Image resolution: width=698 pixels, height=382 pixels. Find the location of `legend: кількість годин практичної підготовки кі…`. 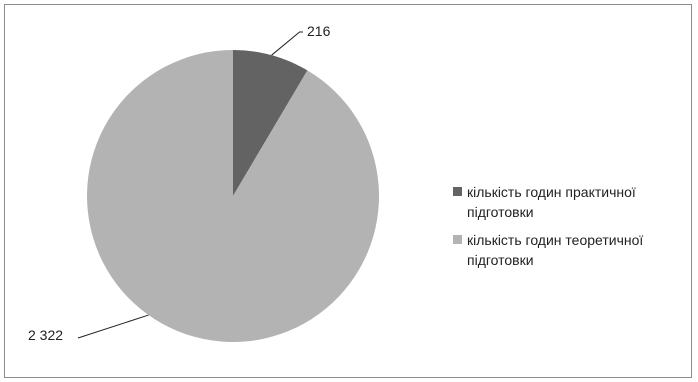

legend: кількість годин практичної підготовки кі… is located at coordinates (570, 230).